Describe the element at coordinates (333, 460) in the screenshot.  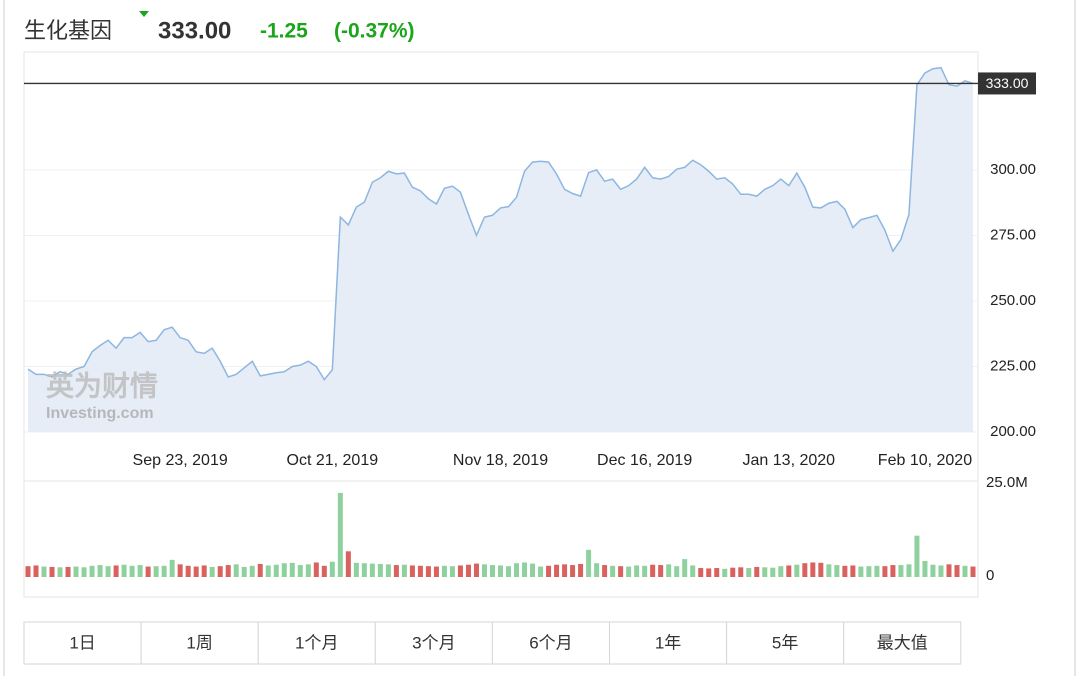
I see `x-tick-label: Oct 21, 2019` at that location.